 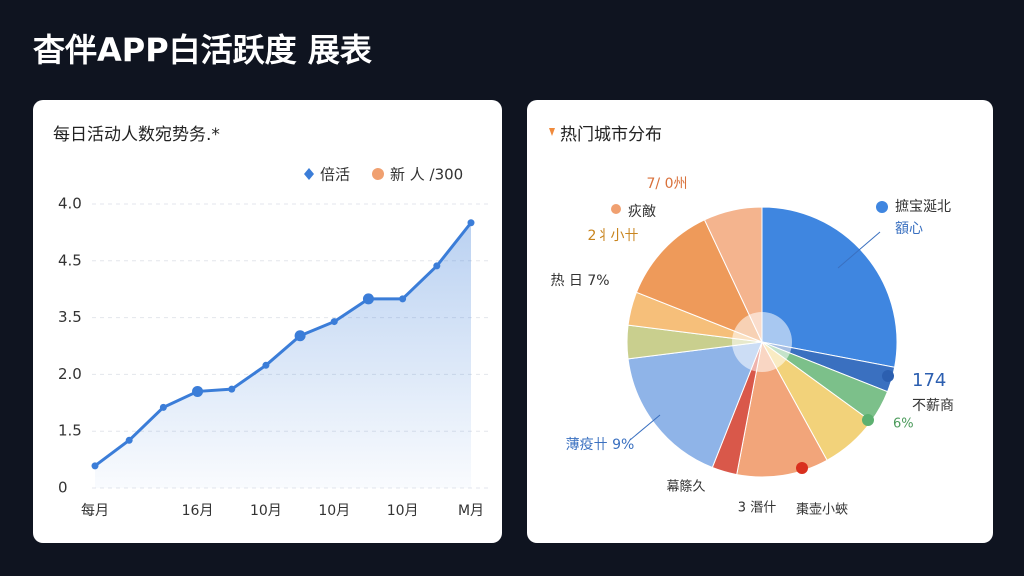 I want to click on x-tick-label: M月, so click(x=471, y=511).